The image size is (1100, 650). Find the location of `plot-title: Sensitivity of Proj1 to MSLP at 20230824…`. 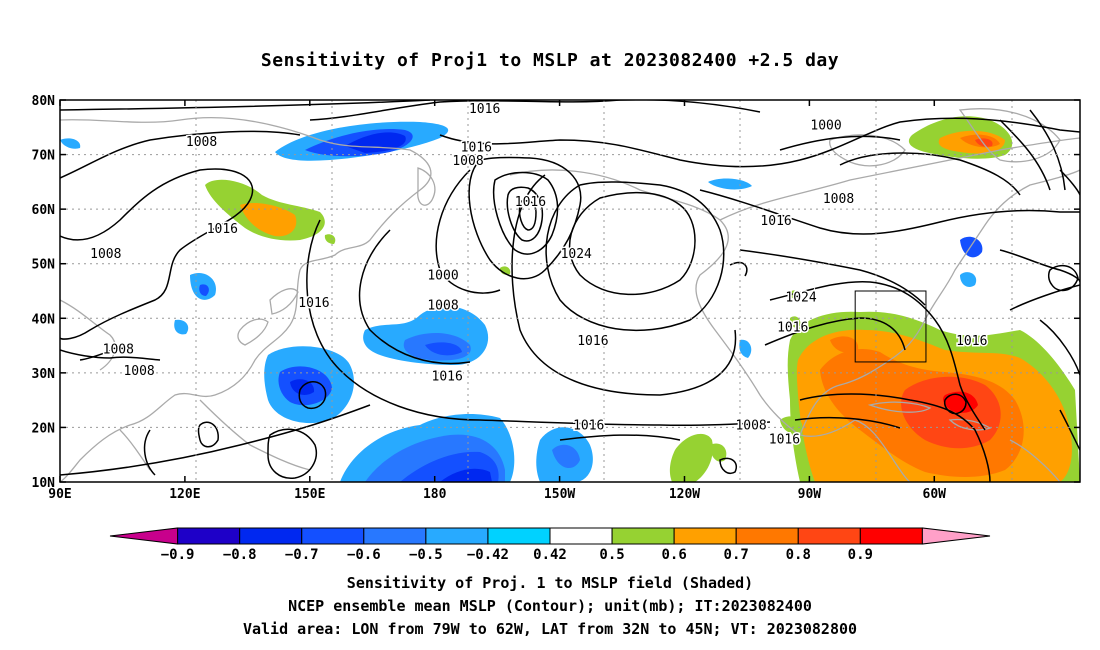

plot-title: Sensitivity of Proj1 to MSLP at 20230824… is located at coordinates (550, 60).